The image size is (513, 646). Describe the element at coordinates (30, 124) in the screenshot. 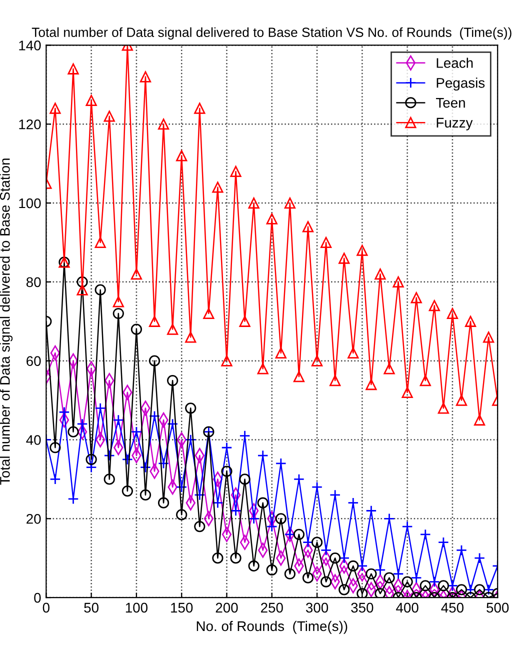

I see `y-tick-label: 120` at that location.